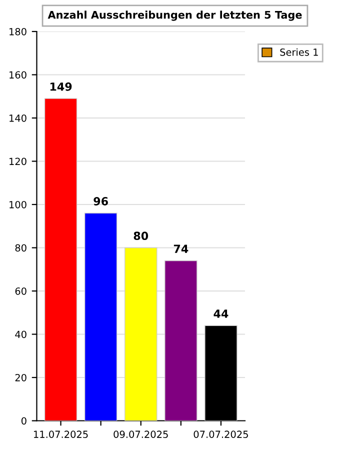  What do you see at coordinates (20, 378) in the screenshot?
I see `y-tick-label: 20` at bounding box center [20, 378].